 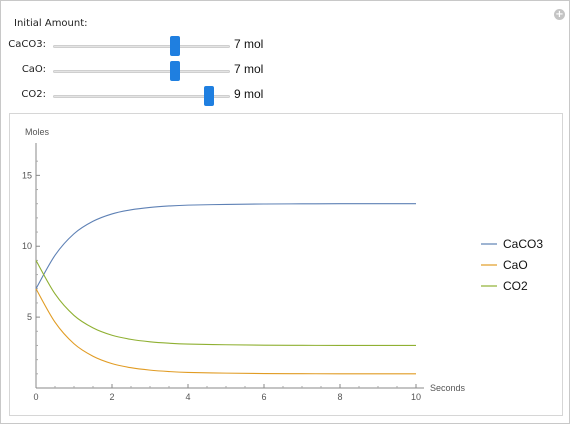 What do you see at coordinates (51, 23) in the screenshot?
I see `controls-title: Initial Amount:` at bounding box center [51, 23].